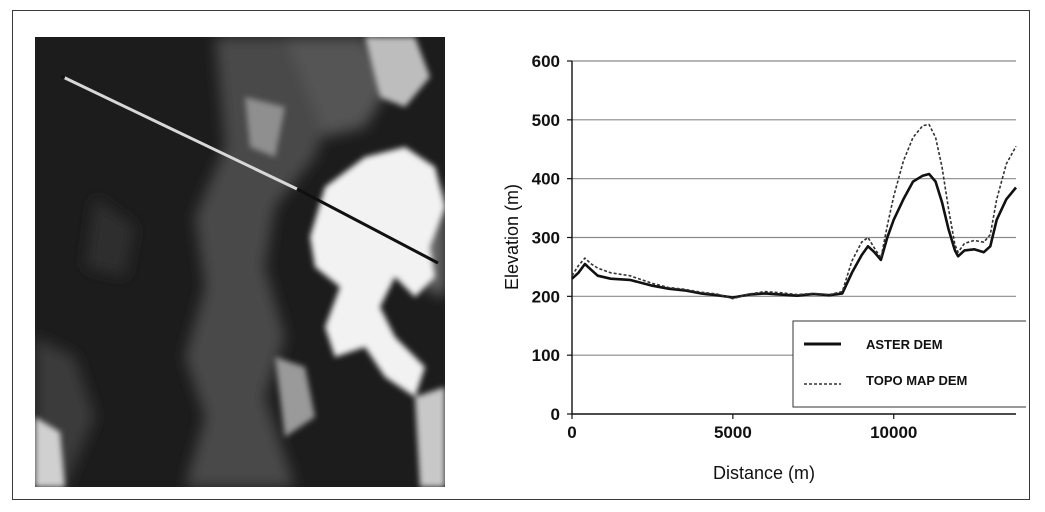 The width and height of the screenshot is (1045, 512). I want to click on legend: ASTER DEM TOPO MAP DEM, so click(910, 364).